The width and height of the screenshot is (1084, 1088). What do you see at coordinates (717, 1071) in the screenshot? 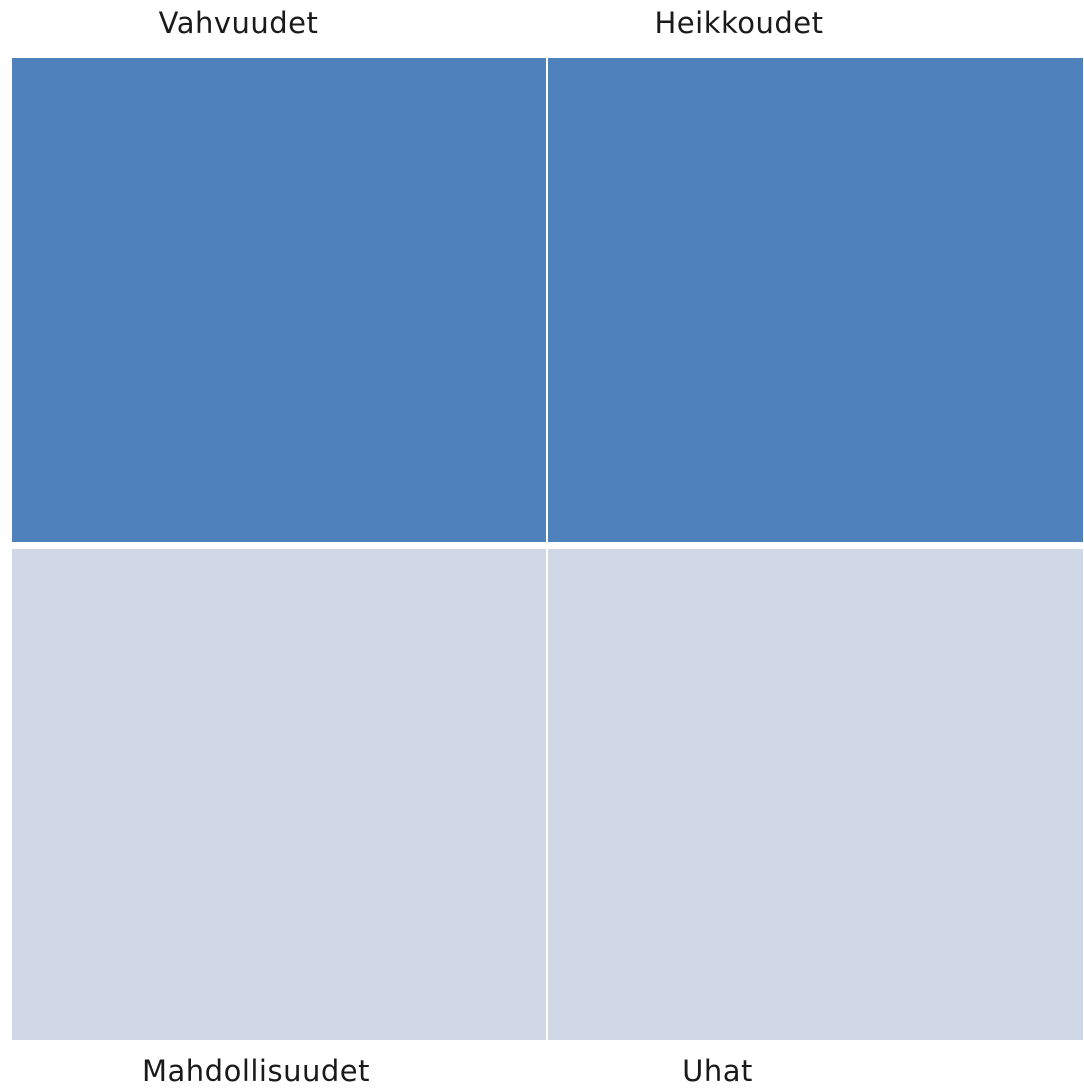
I see `threats-label: Uhat` at bounding box center [717, 1071].